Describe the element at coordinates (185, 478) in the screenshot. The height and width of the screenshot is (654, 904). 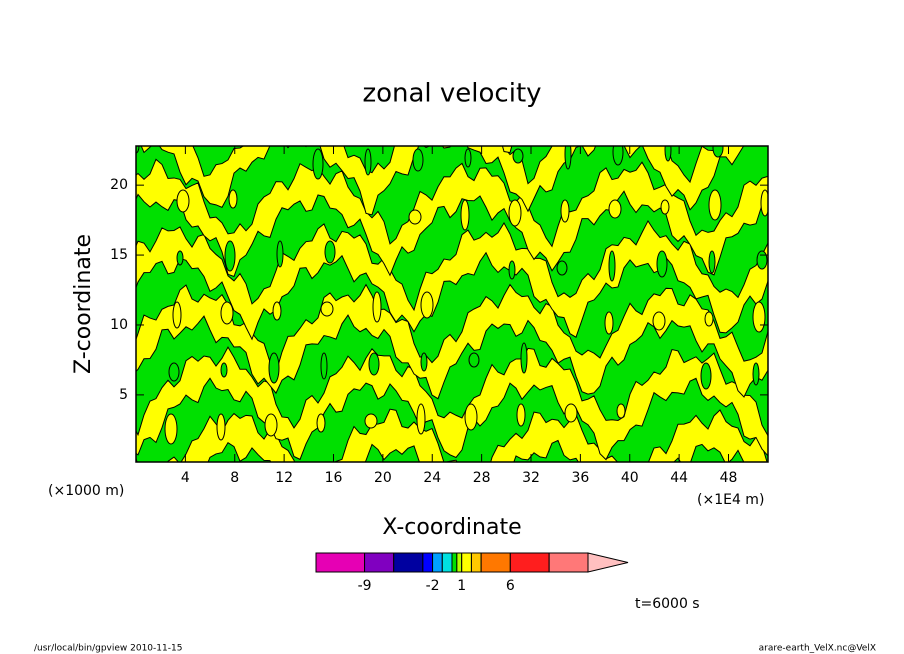
I see `x-tick-label: 4` at that location.